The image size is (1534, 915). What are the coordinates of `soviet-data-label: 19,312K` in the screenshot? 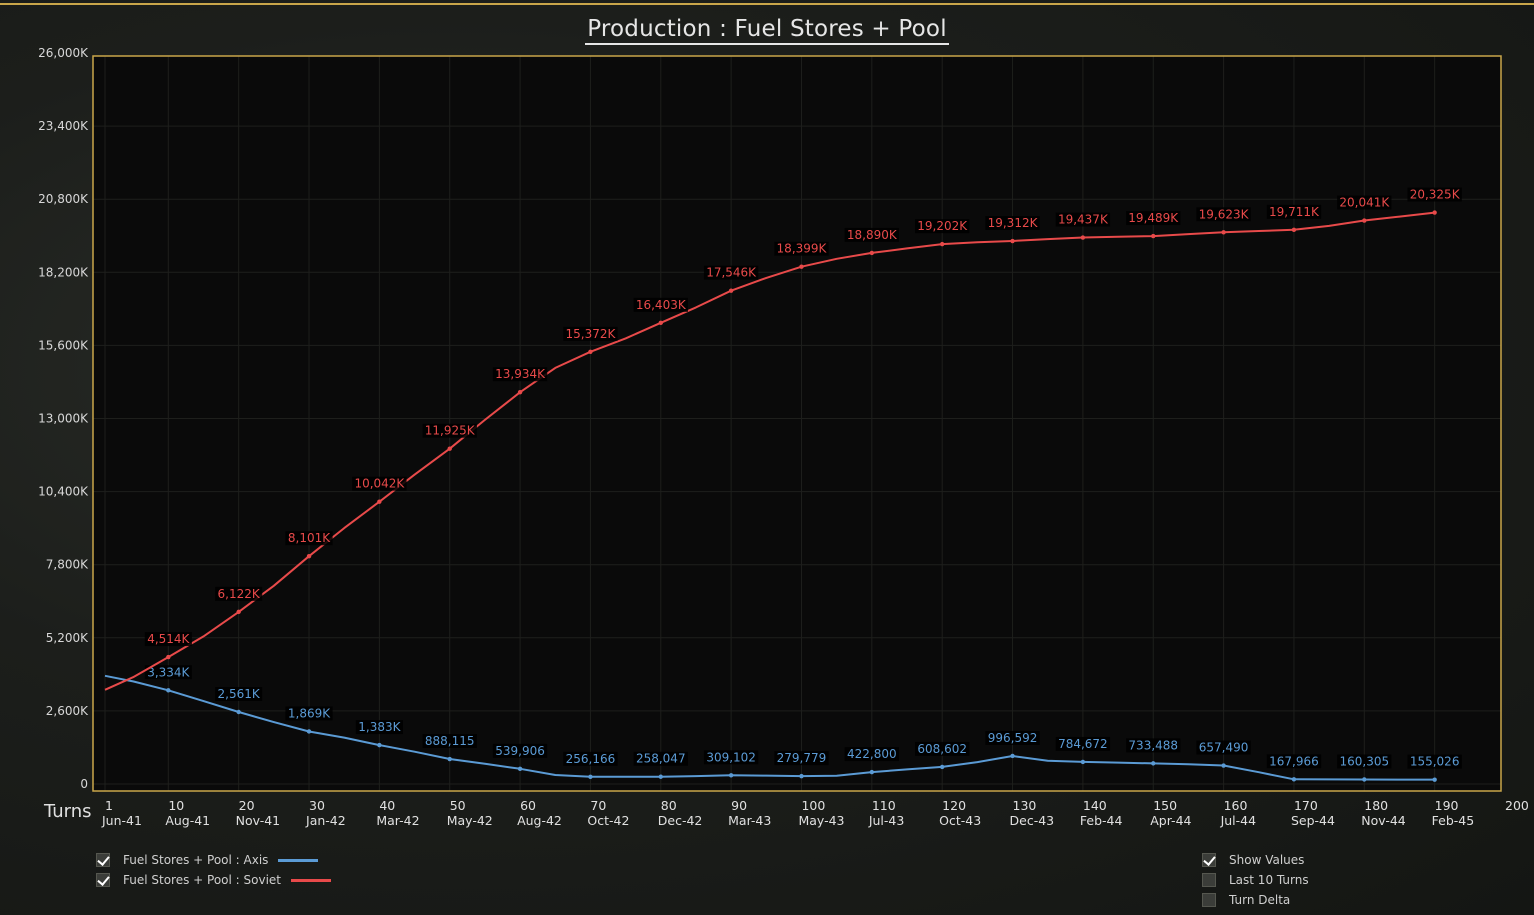 It's located at (1013, 223).